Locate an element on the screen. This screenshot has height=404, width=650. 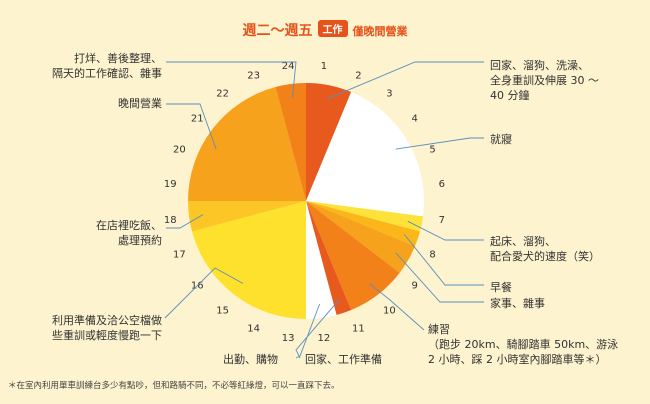
hour-label-7: 7 is located at coordinates (442, 220).